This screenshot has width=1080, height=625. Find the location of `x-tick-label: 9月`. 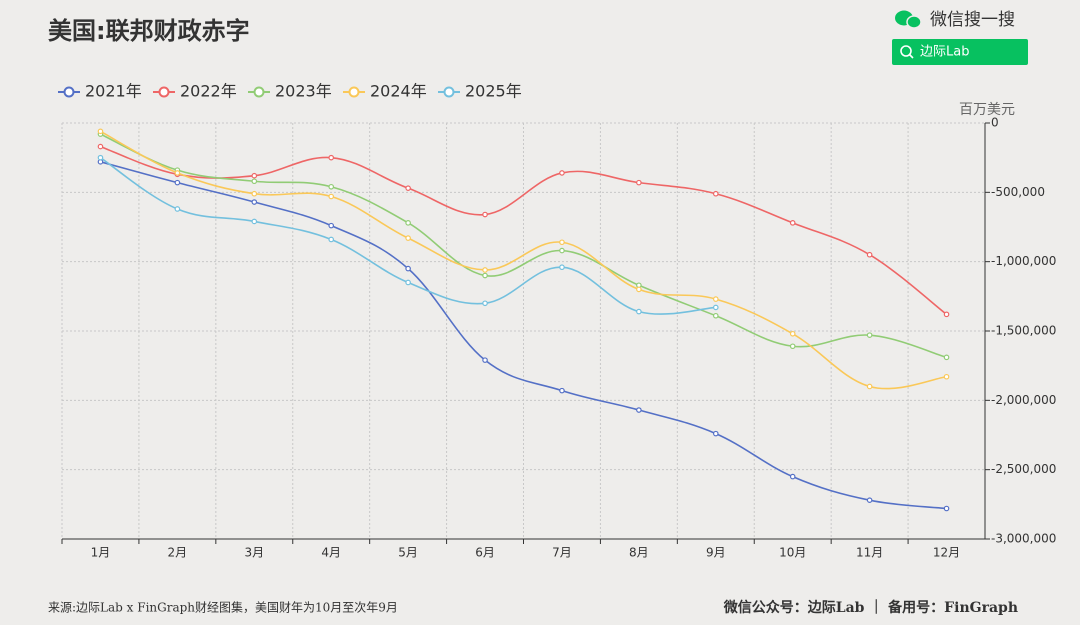

x-tick-label: 9月 is located at coordinates (716, 553).